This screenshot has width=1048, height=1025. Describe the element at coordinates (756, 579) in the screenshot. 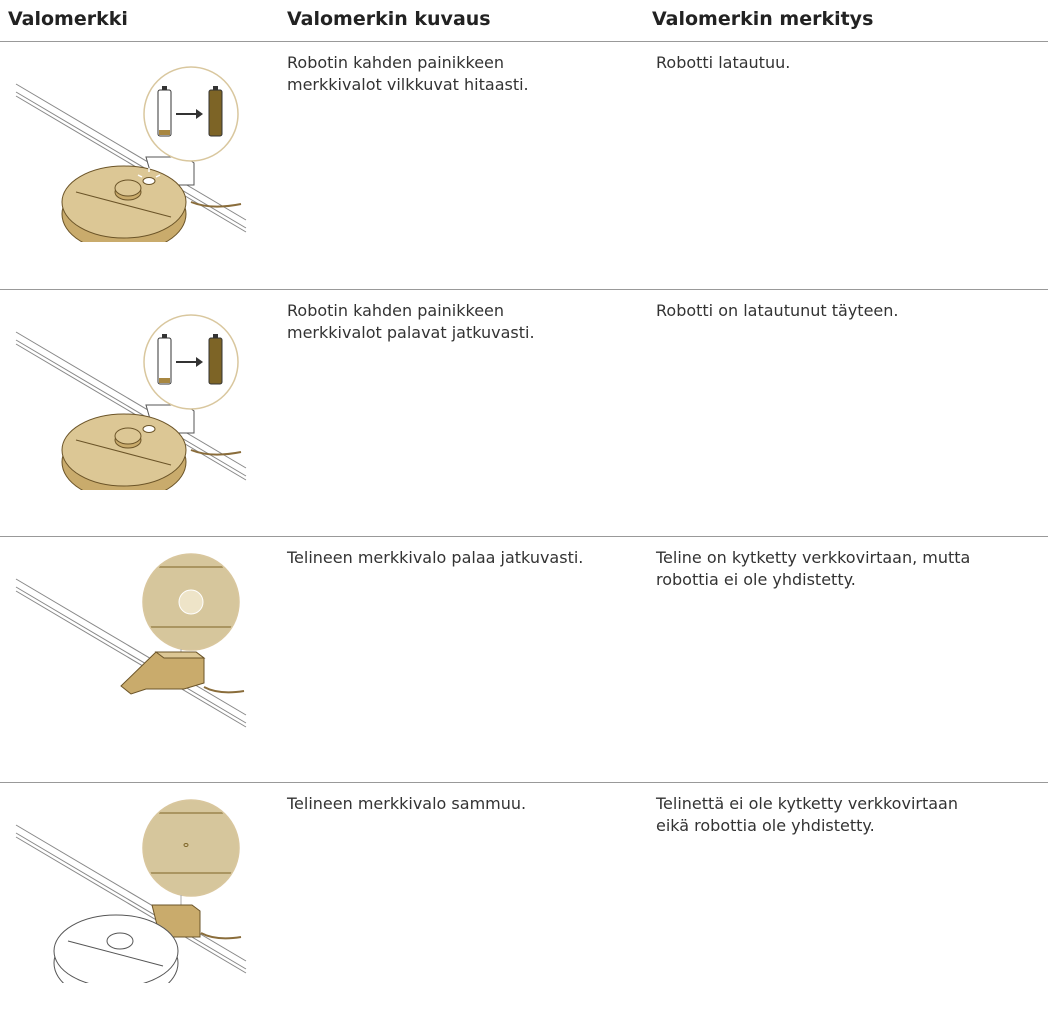

I see `text-line: robottia ei ole yhdistetty.` at that location.